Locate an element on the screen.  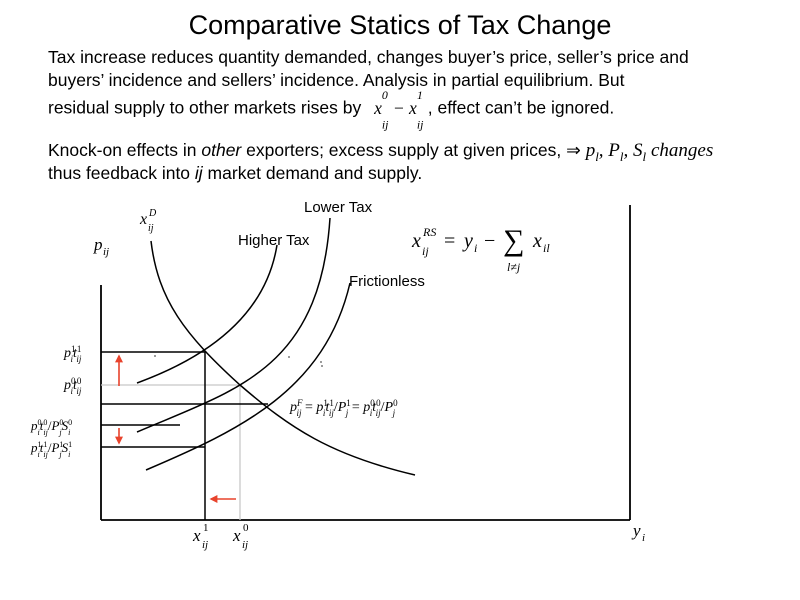
changes-word: changes is located at coordinates (682, 150).